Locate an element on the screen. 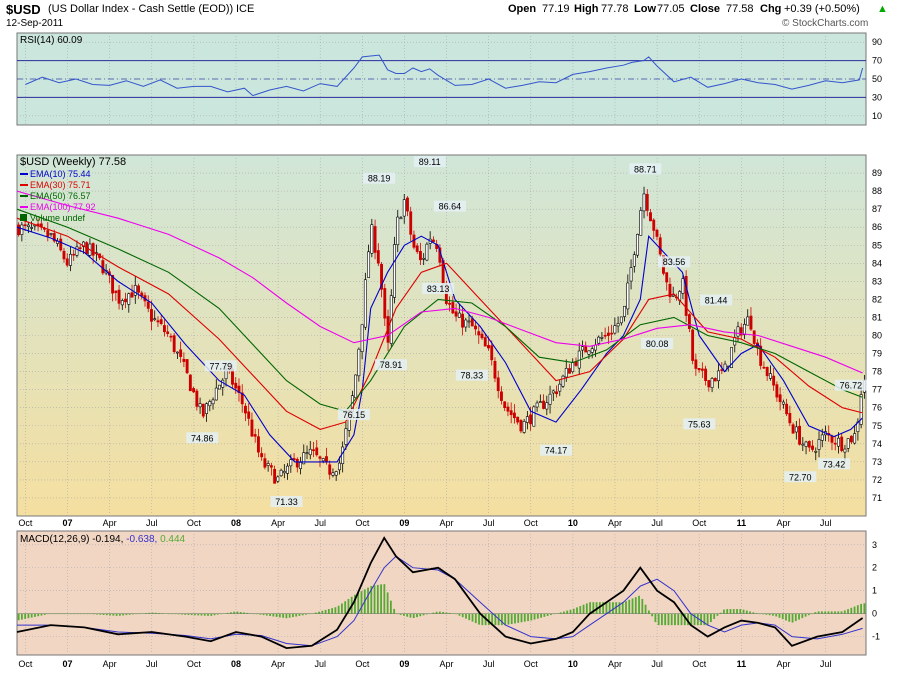 The width and height of the screenshot is (900, 673). price-x-tick-label: 08 is located at coordinates (236, 523).